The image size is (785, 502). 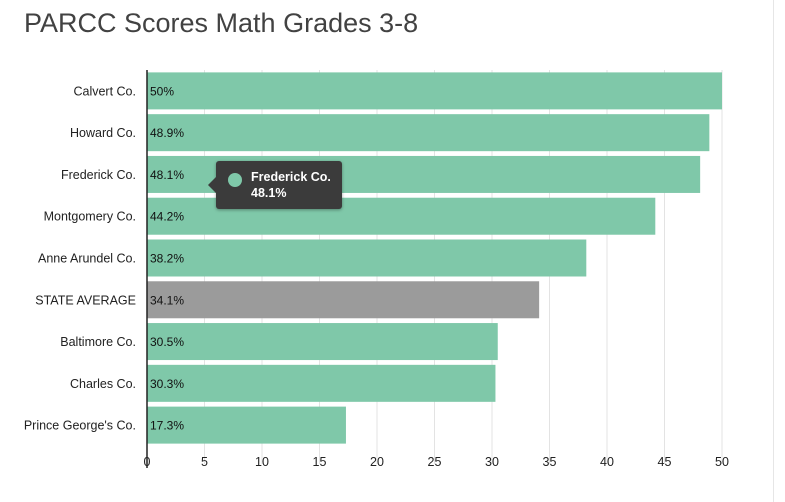 What do you see at coordinates (167, 342) in the screenshot?
I see `value-label: 30.5%` at bounding box center [167, 342].